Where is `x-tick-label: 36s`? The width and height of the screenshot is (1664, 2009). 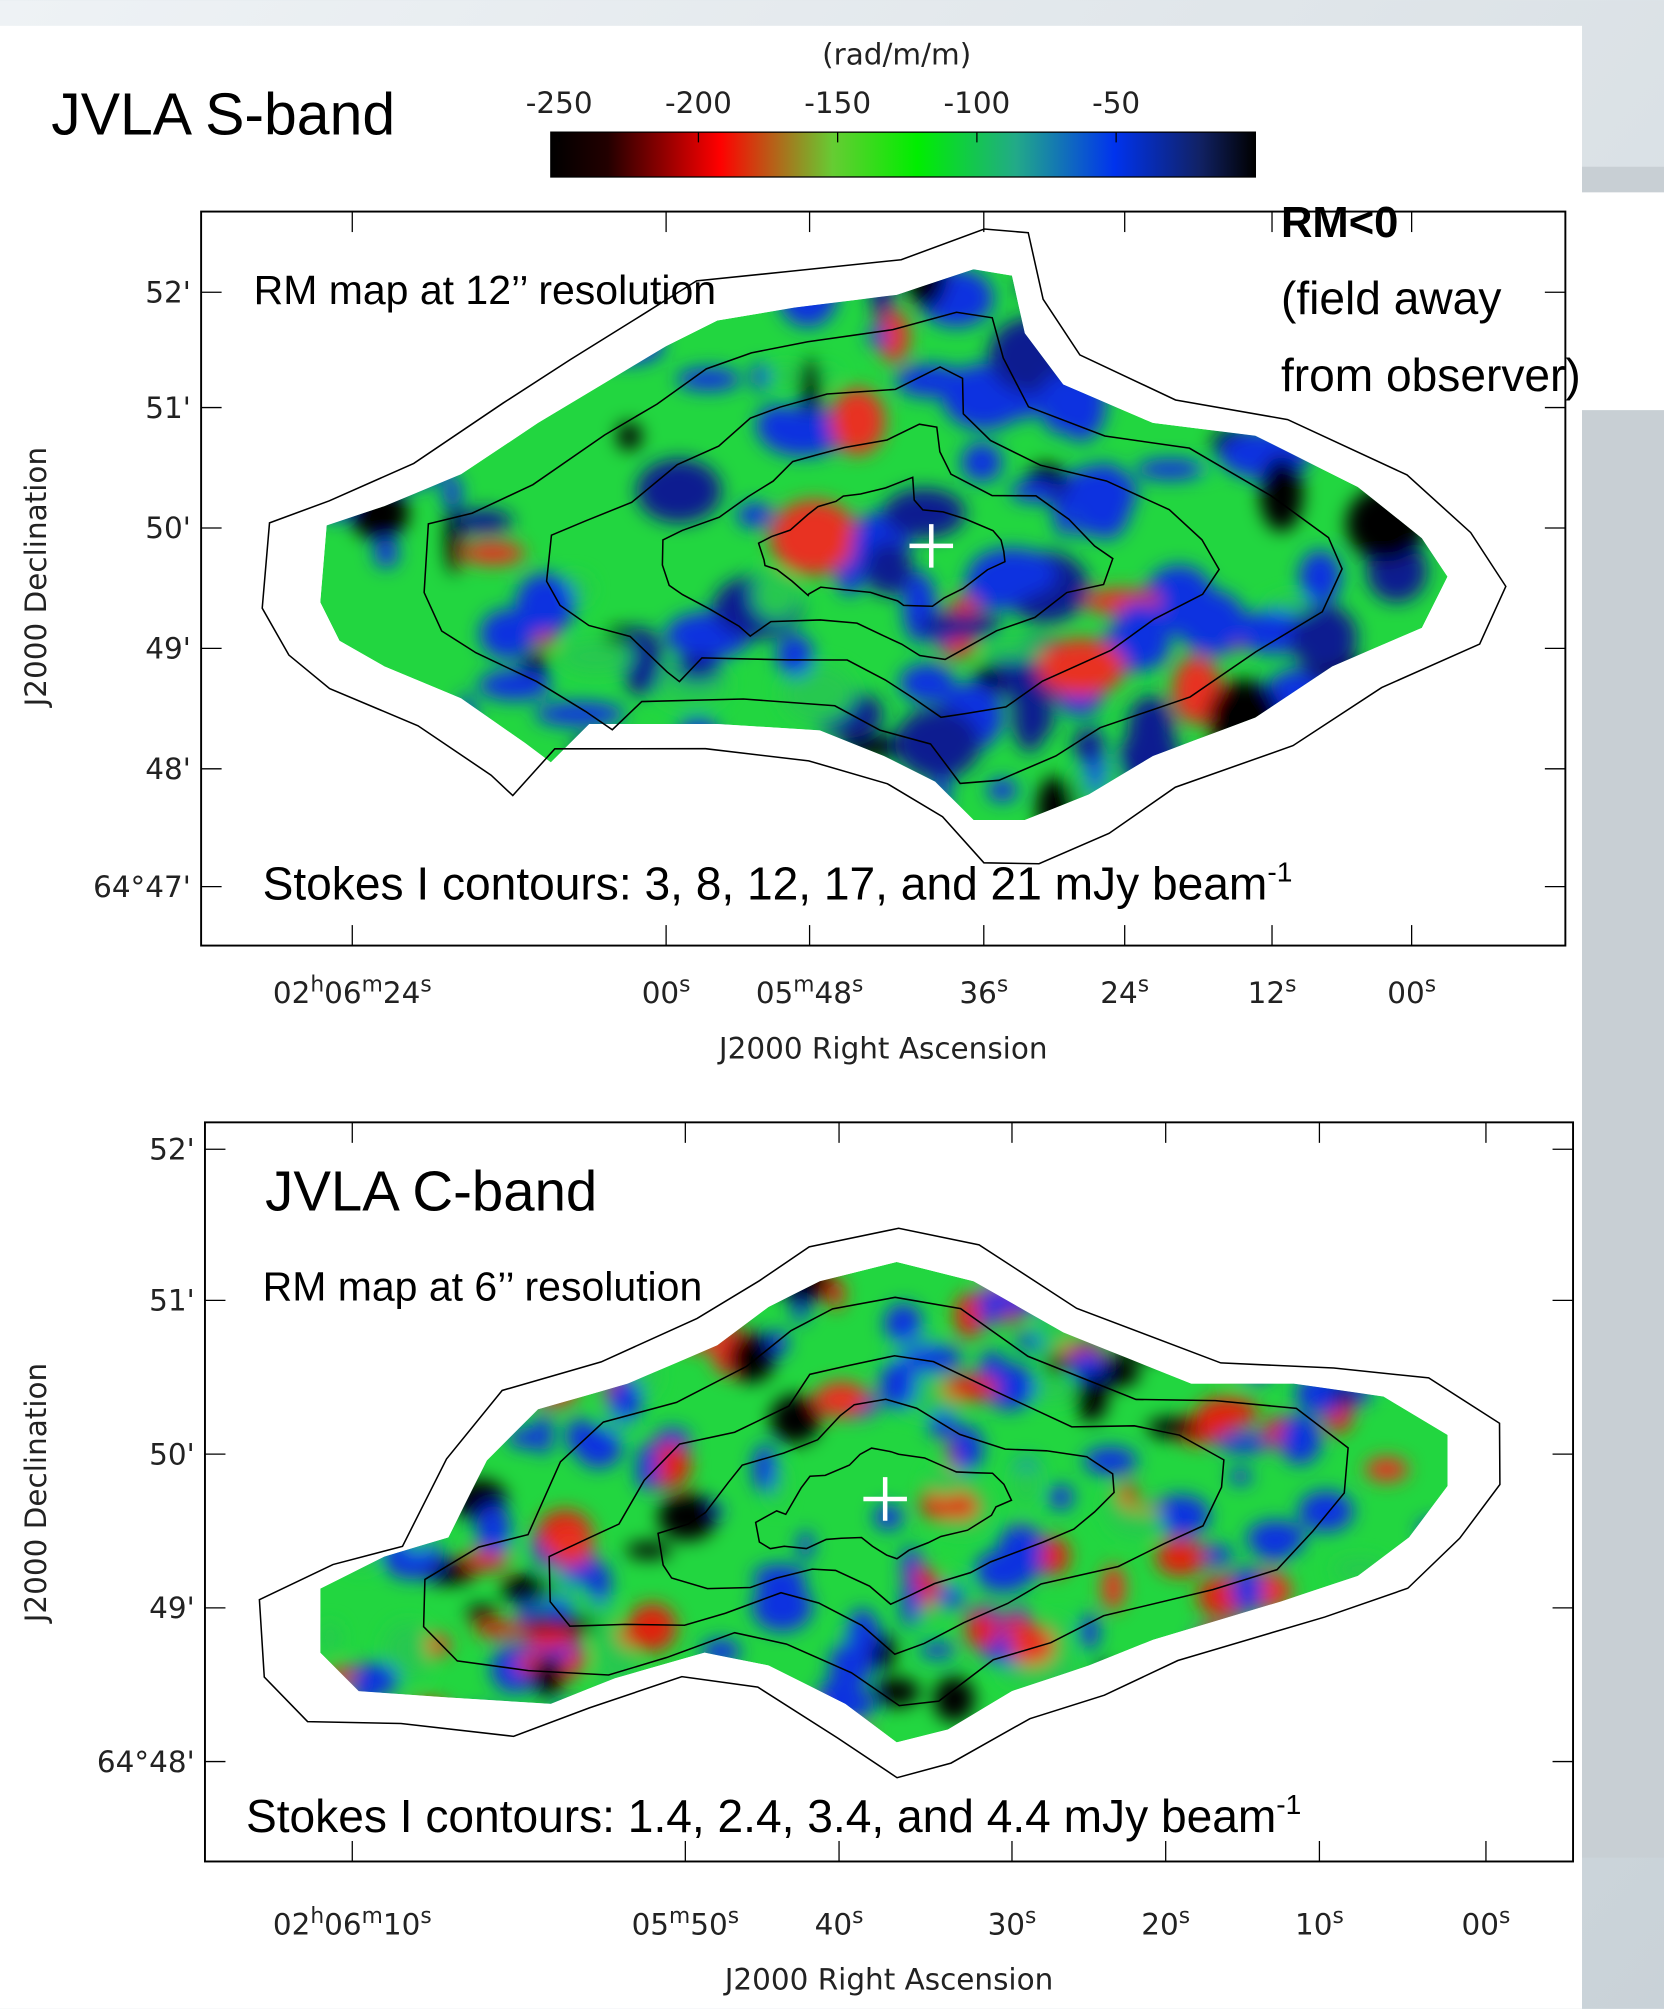
x-tick-label: 36s is located at coordinates (983, 992).